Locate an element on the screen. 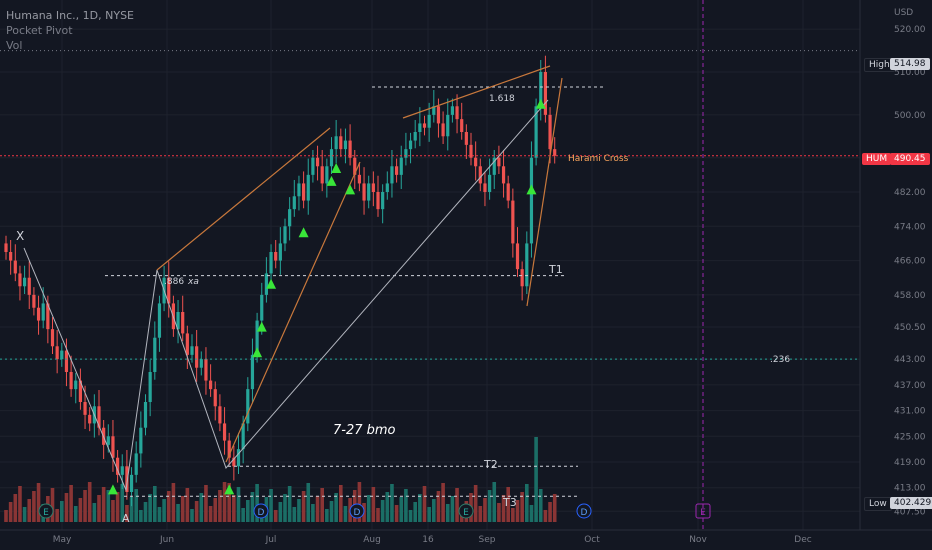 The height and width of the screenshot is (550, 932). event-marker-circle is located at coordinates (357, 511).